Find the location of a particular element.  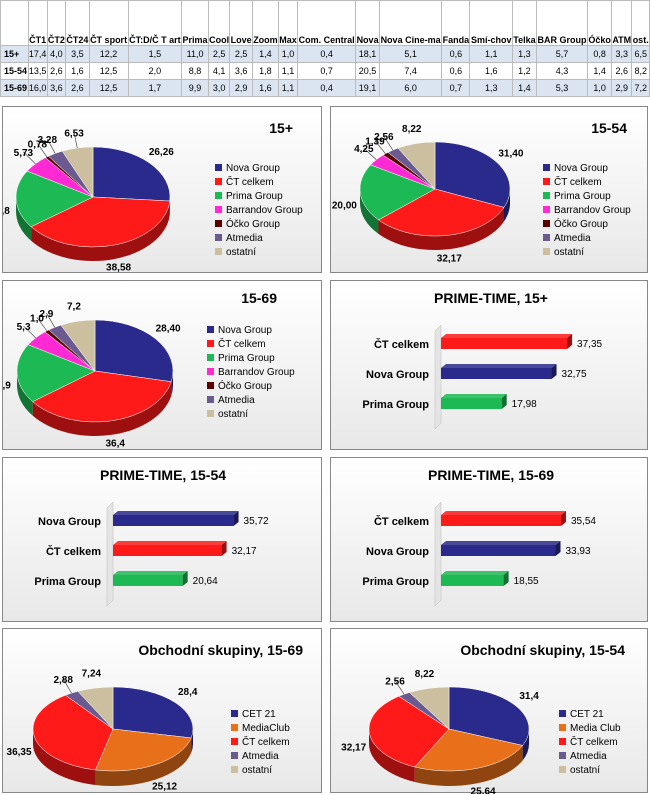

pie-value-label: 28,4 is located at coordinates (188, 692).